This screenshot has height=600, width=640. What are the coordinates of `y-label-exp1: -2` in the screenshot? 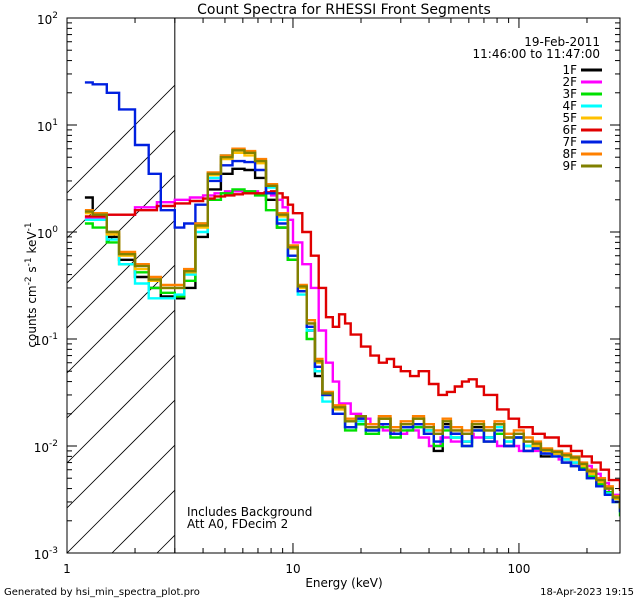 It's located at (29, 280).